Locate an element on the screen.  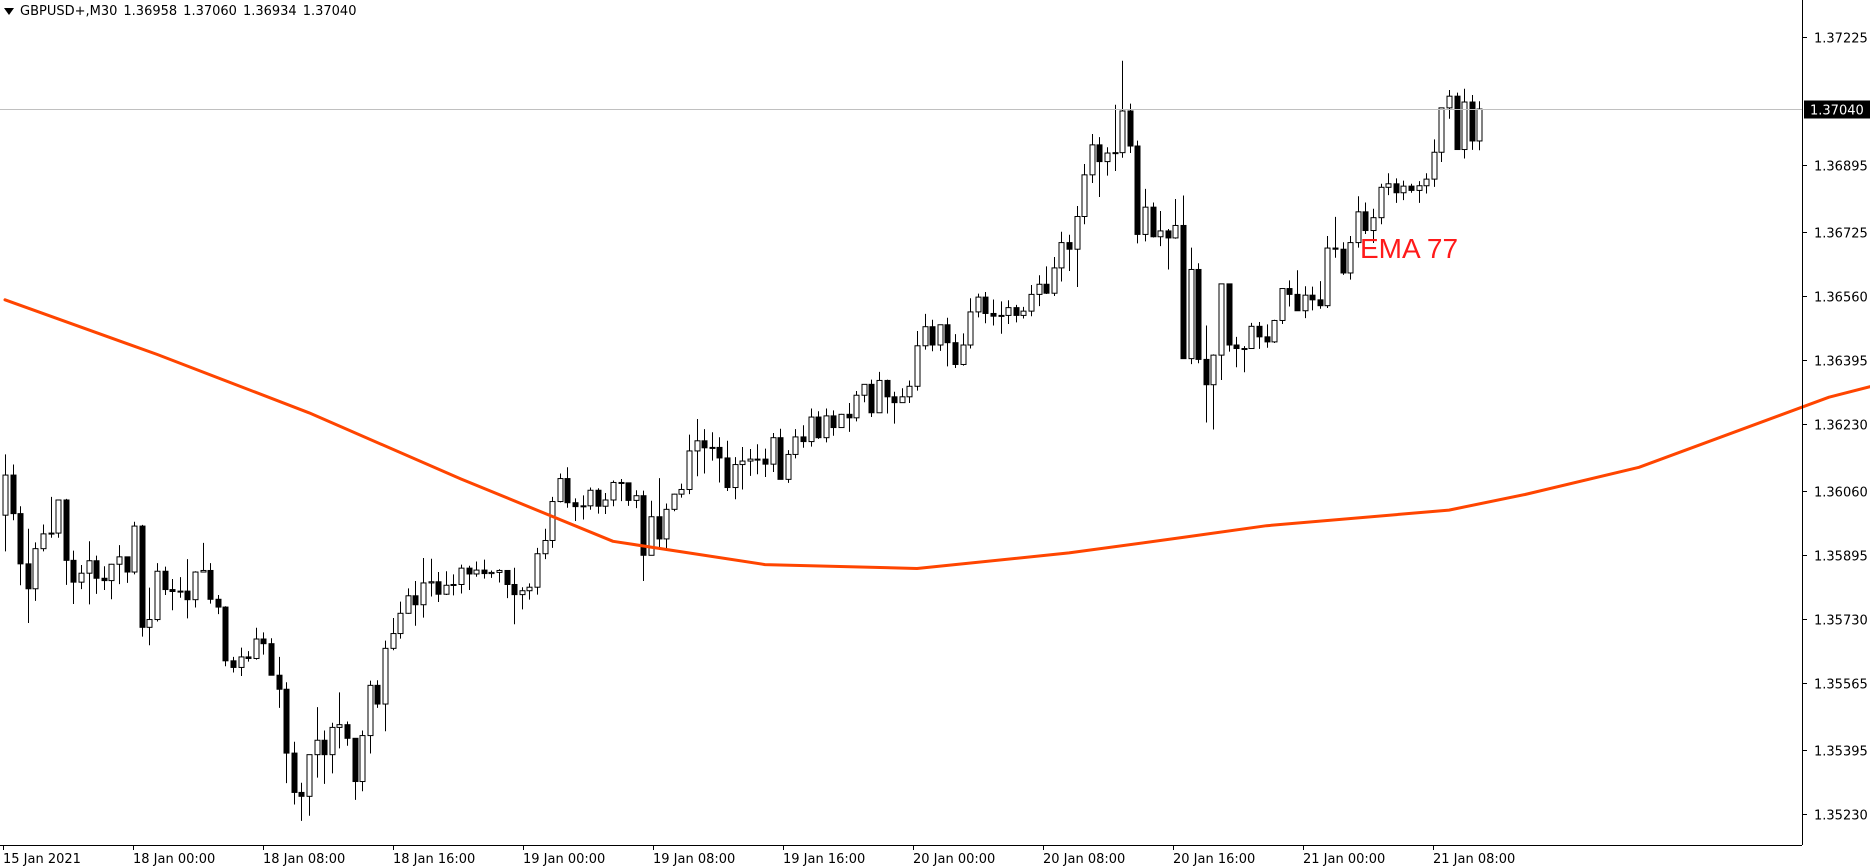
current-price-tag: 1.37040 is located at coordinates (1837, 109).